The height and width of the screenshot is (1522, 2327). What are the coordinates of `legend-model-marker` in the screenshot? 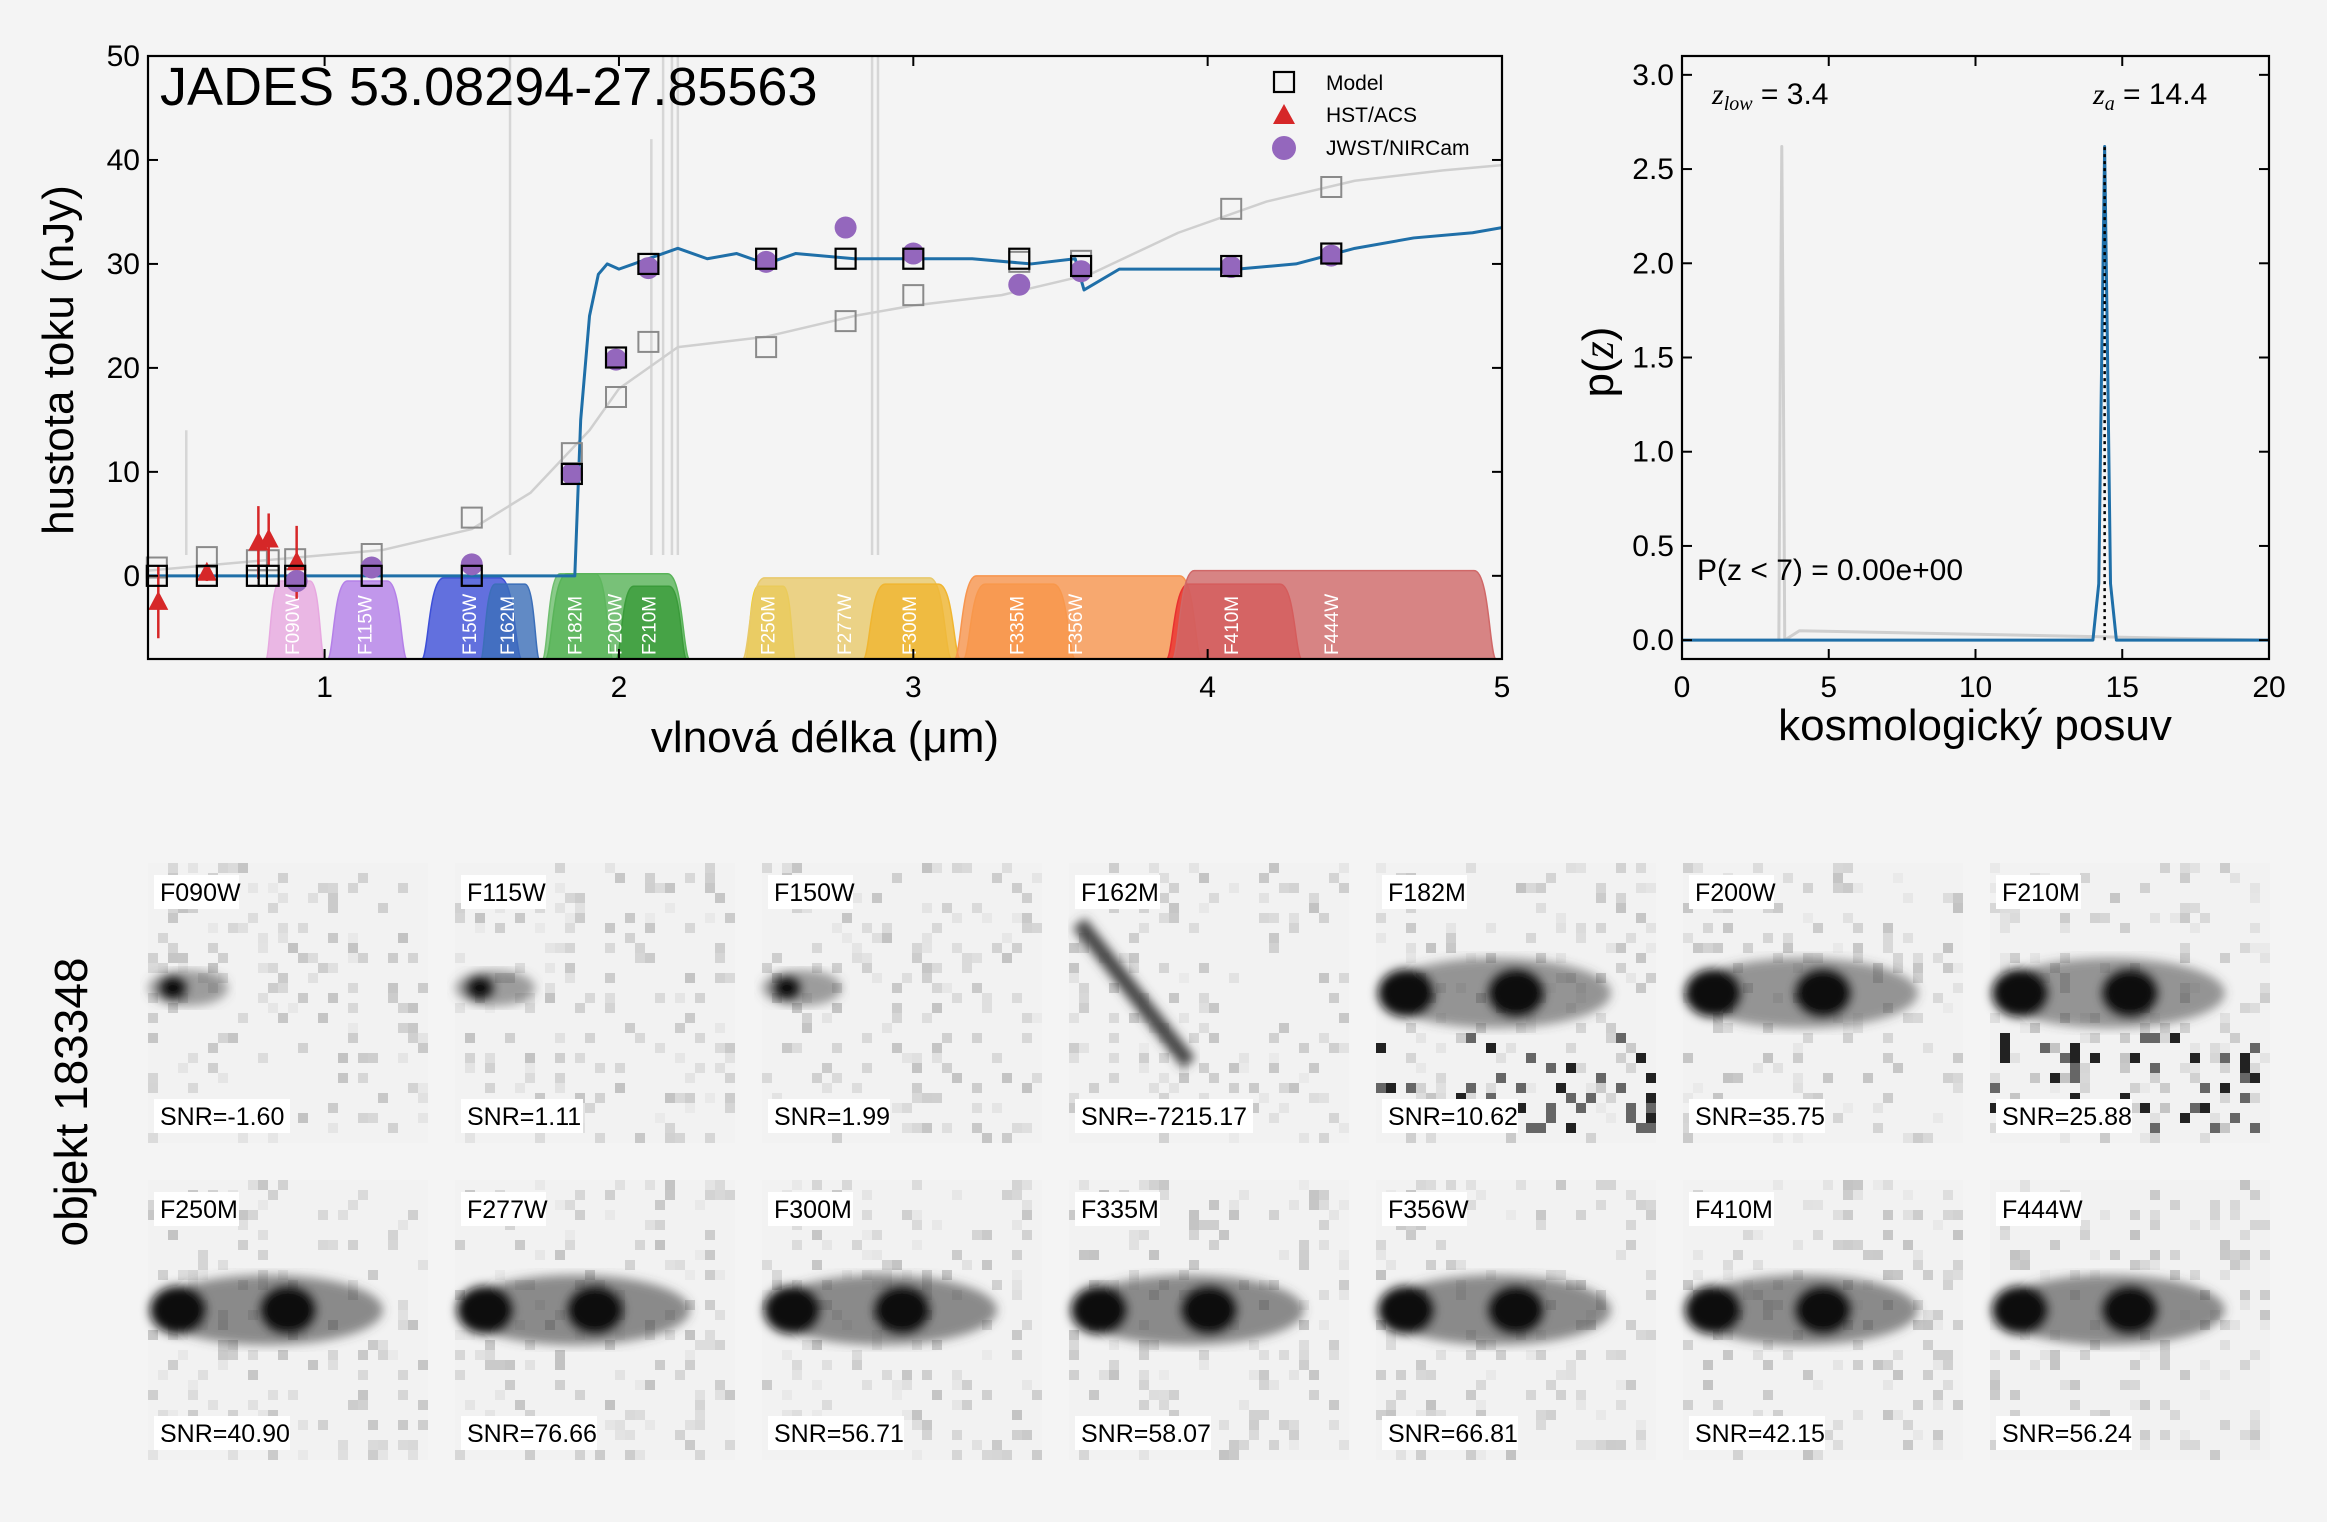 It's located at (1284, 82).